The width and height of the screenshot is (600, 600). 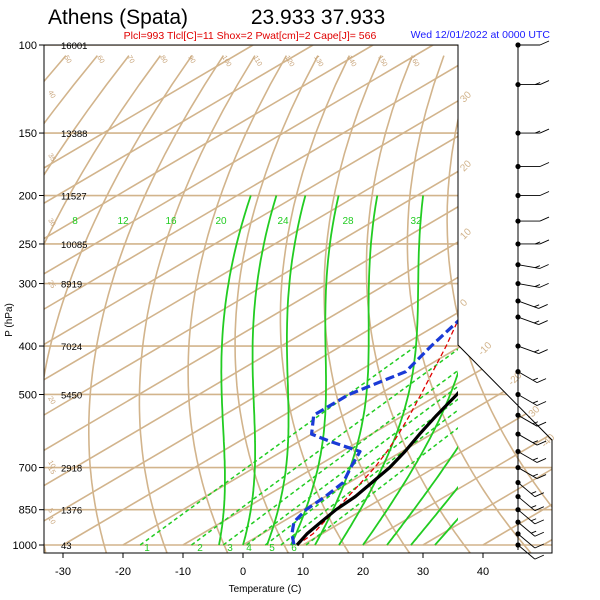 I want to click on moist-adiabat-label: 15, so click(x=51, y=471).